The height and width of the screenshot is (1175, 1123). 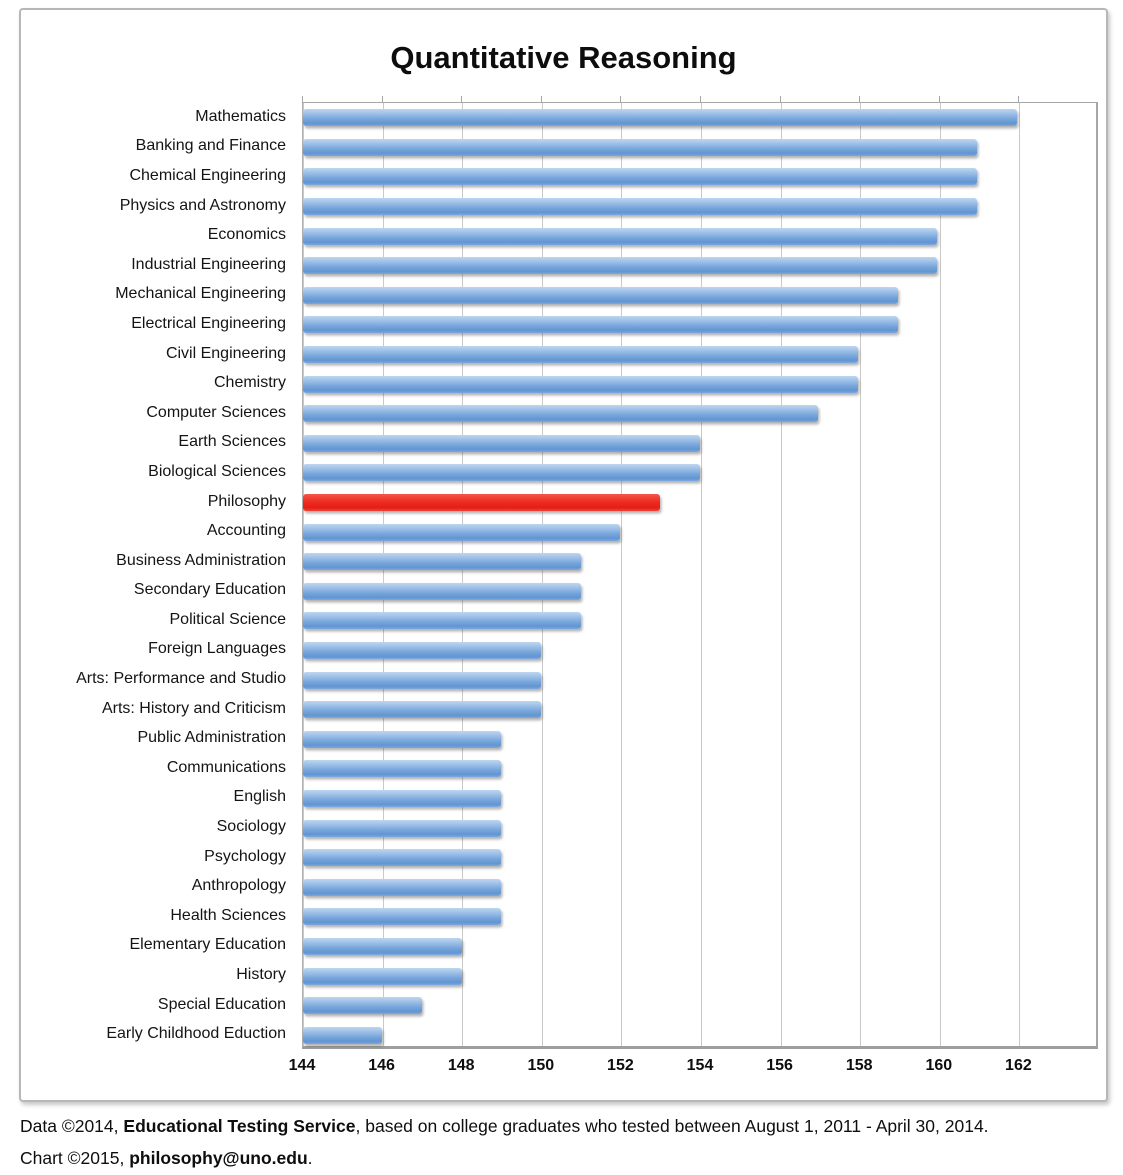 I want to click on category-label: Early Childhood Eduction, so click(x=196, y=1034).